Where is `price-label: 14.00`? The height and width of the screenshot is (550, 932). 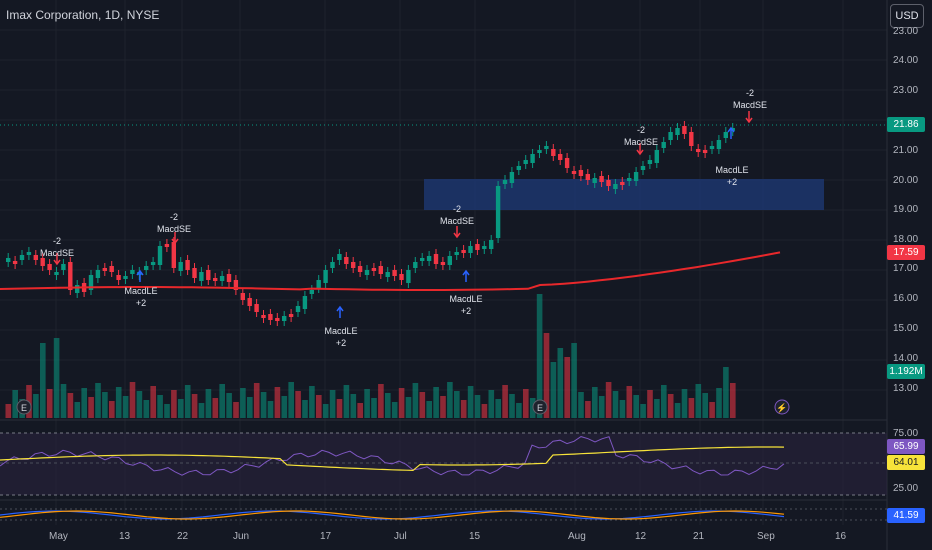 price-label: 14.00 is located at coordinates (906, 358).